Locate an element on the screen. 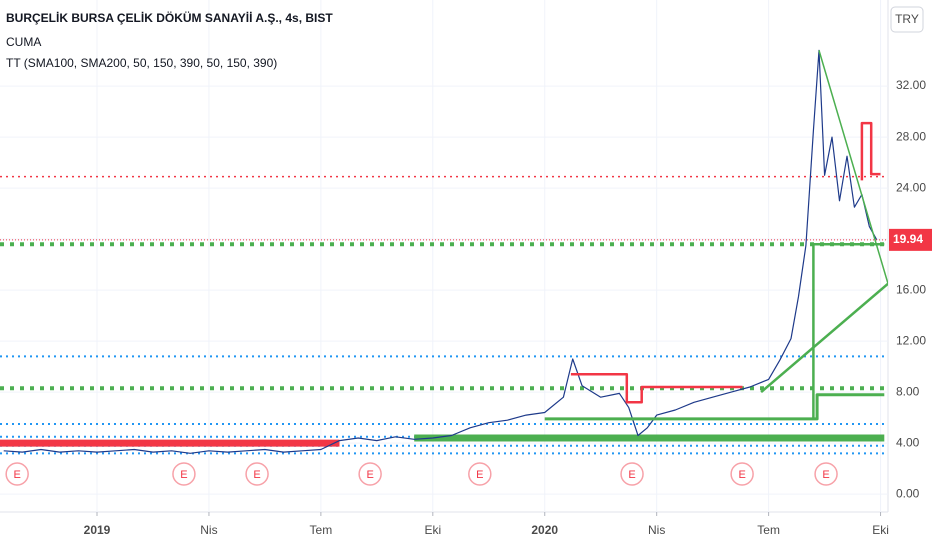 This screenshot has height=550, width=932. y-tick-label: 24.00 is located at coordinates (911, 187).